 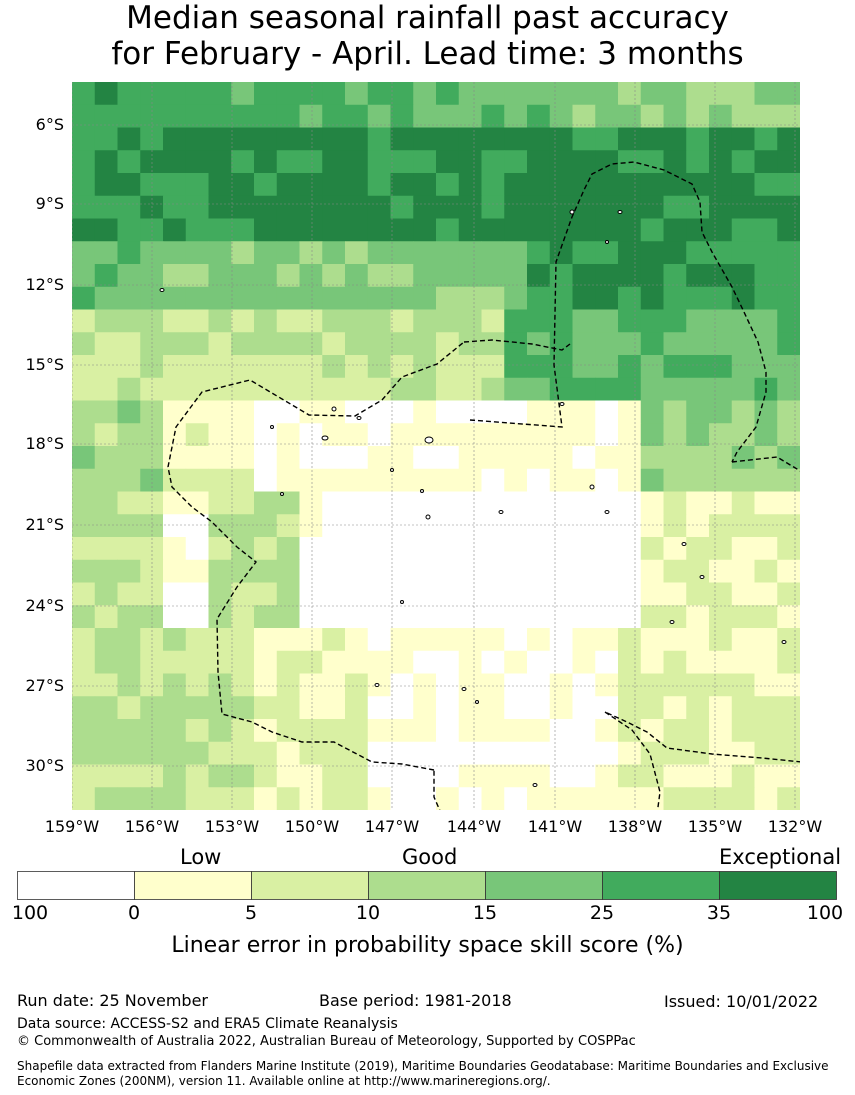 What do you see at coordinates (49, 203) in the screenshot?
I see `latitude-label: 9°S` at bounding box center [49, 203].